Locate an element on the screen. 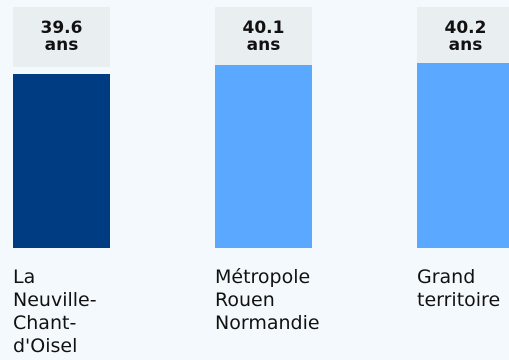 This screenshot has height=360, width=509. bar-column-1: 40.1 ans is located at coordinates (263, 127).